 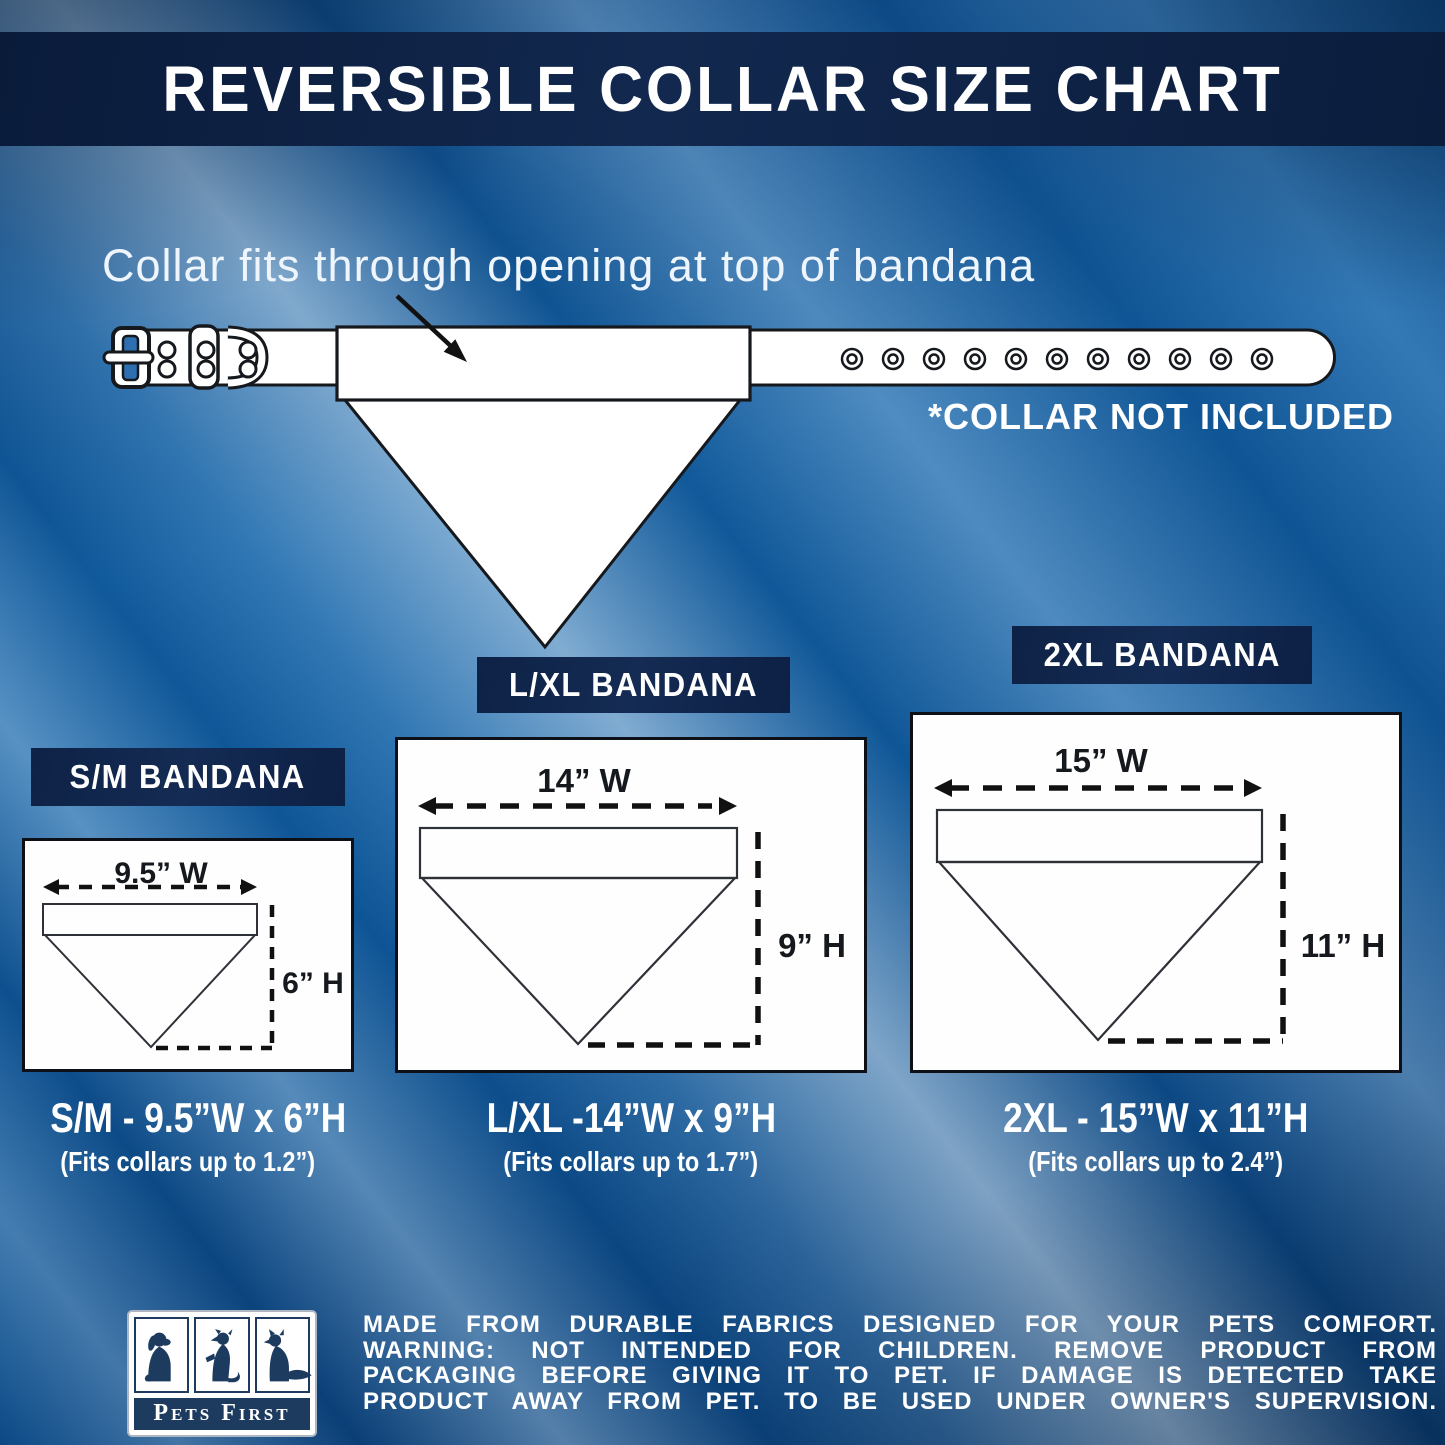 I want to click on bandana-outline-2xl, so click(x=1099, y=925).